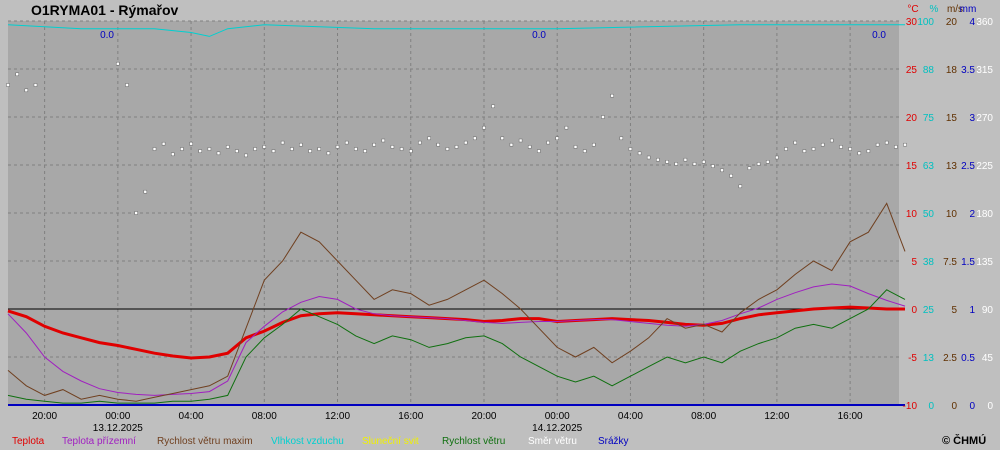  Describe the element at coordinates (934, 9) in the screenshot. I see `y-axis-unit: %` at that location.